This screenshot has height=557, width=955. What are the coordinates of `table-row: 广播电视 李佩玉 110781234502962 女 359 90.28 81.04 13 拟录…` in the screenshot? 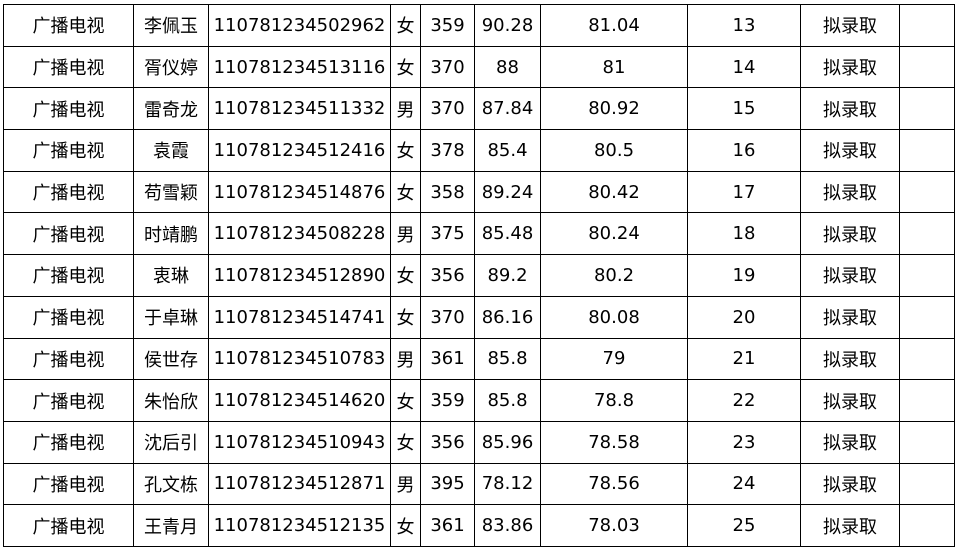 It's located at (479, 25).